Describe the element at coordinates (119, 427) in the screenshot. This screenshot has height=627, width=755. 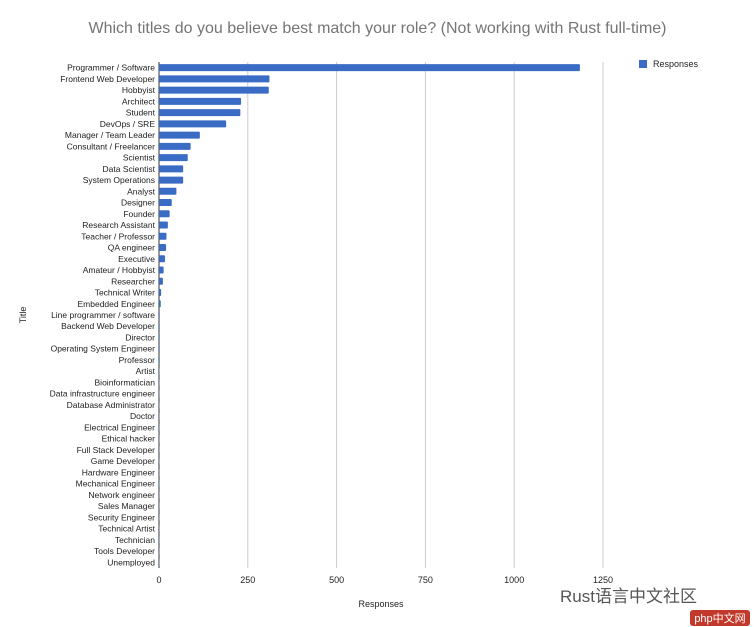
I see `y-tick-label: Electrical Engineer` at that location.